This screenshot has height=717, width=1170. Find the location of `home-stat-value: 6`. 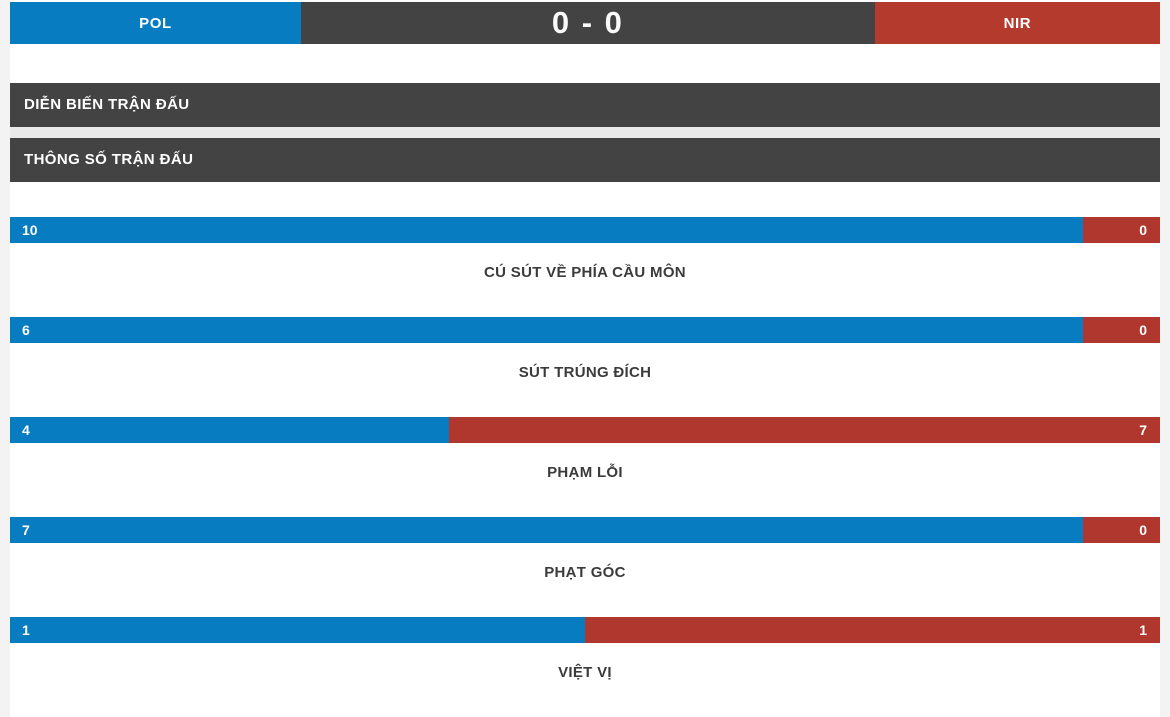

home-stat-value: 6 is located at coordinates (26, 330).